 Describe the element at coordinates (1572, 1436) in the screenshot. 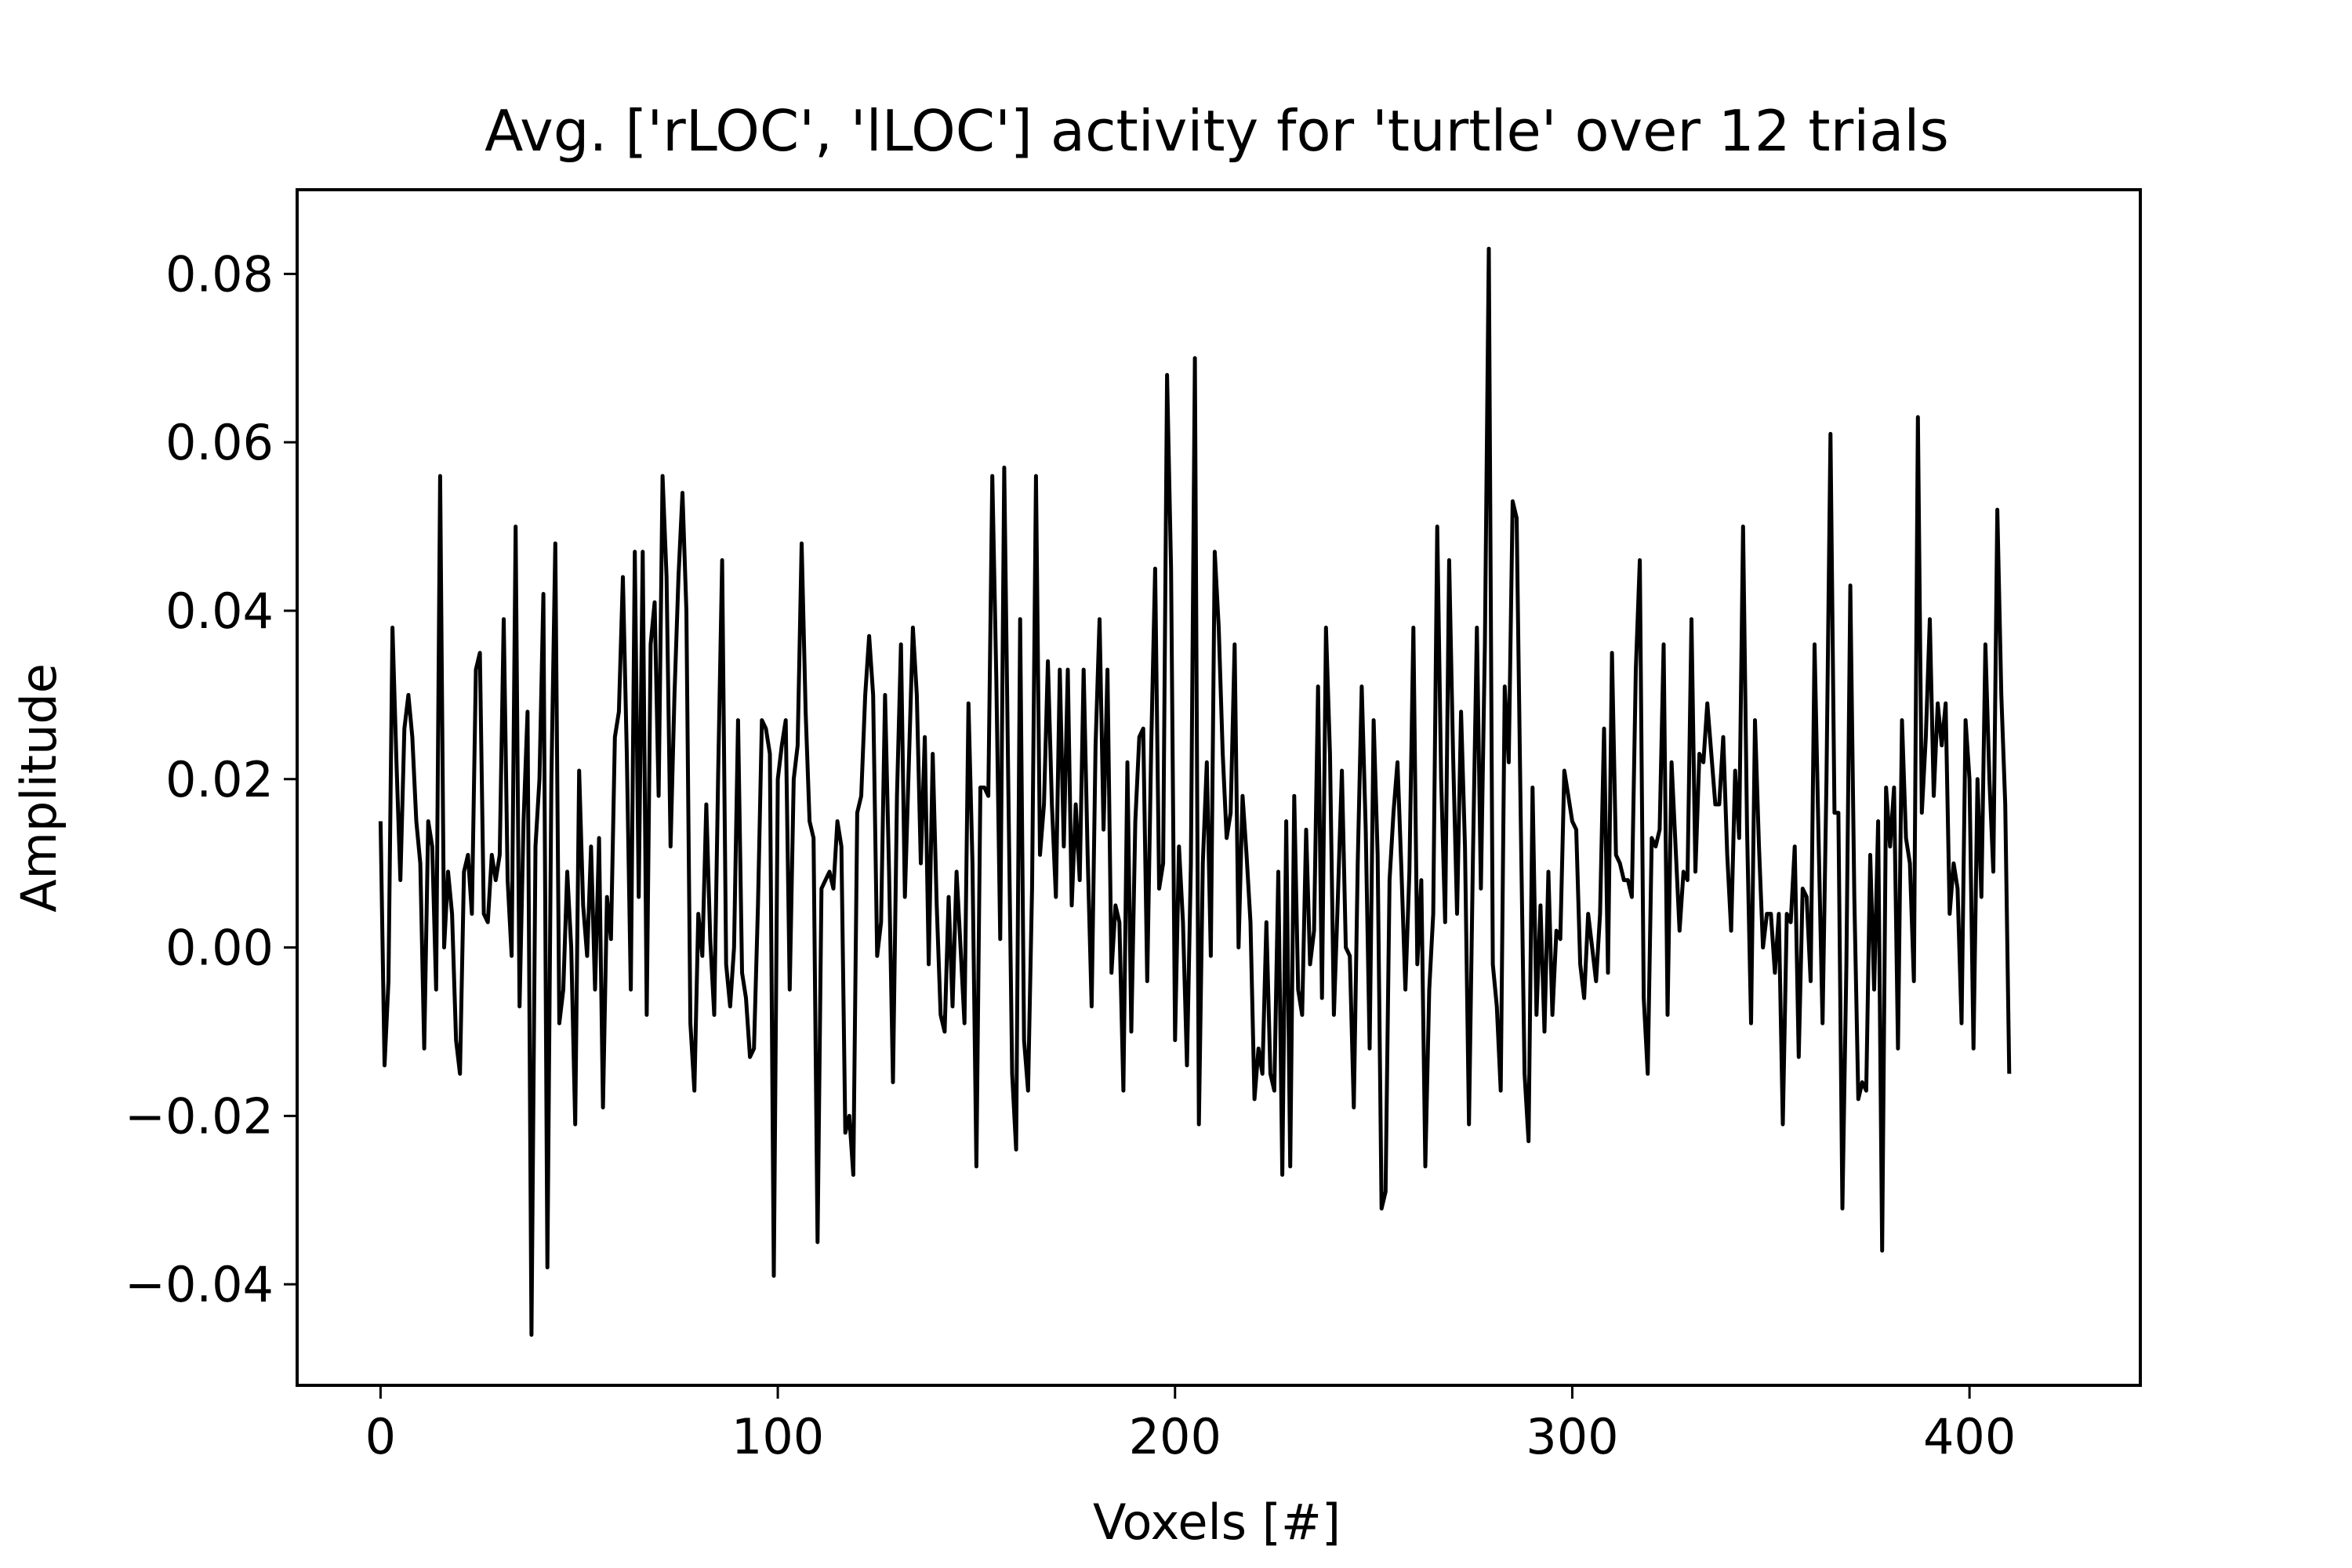

I see `x-tick-label: 300` at that location.